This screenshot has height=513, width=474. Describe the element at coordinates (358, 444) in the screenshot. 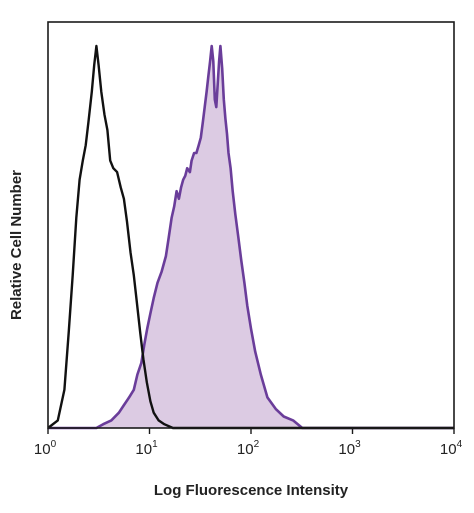

I see `x-tick-exponent: 3` at that location.